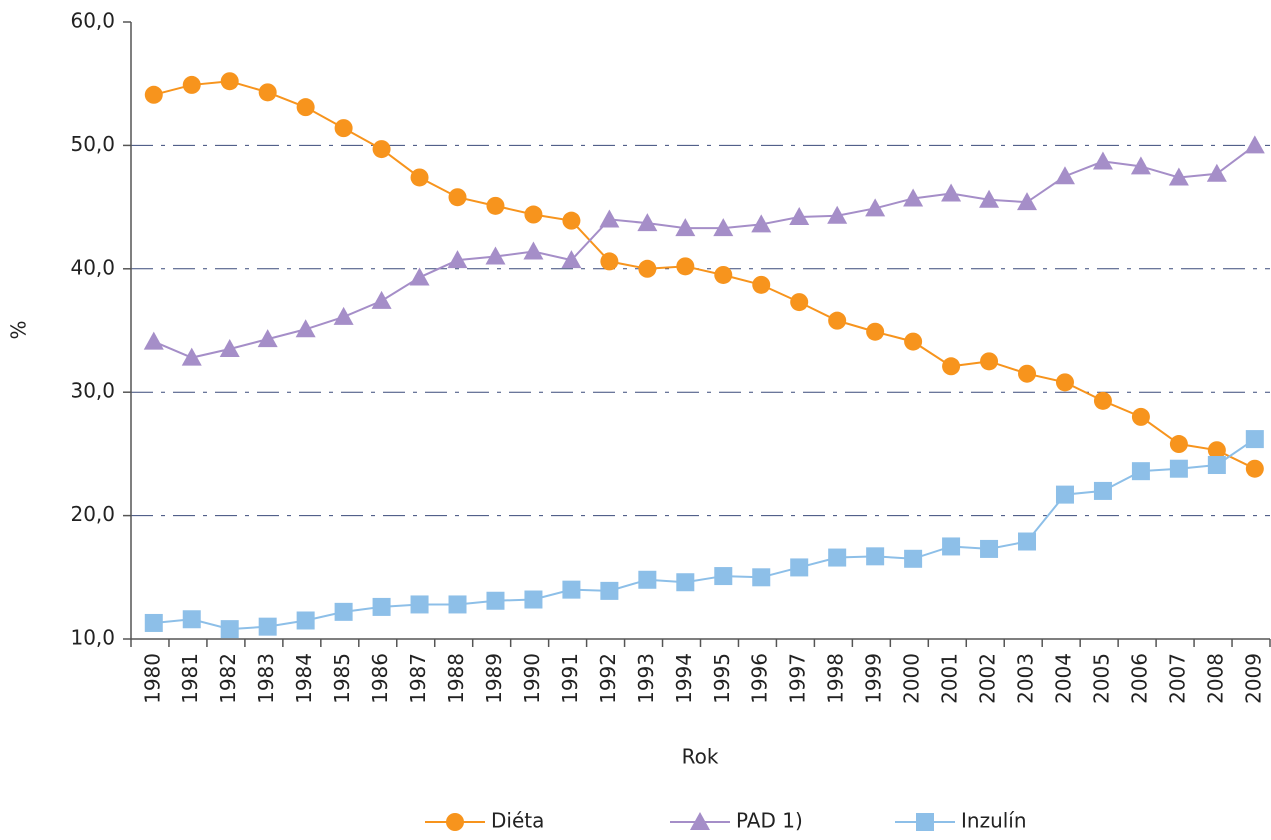 The width and height of the screenshot is (1271, 840). I want to click on legend-label: Diéta, so click(517, 821).